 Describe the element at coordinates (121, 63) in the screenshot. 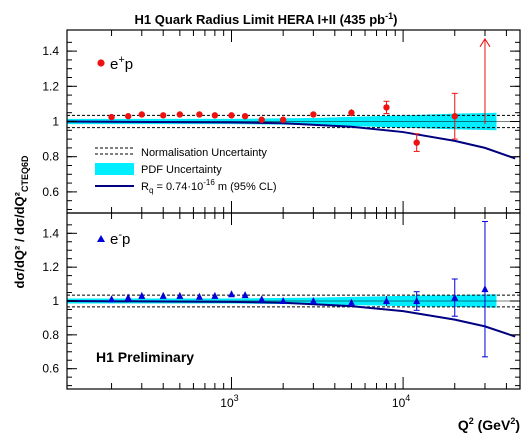

I see `panel-ep-label: e+p` at that location.